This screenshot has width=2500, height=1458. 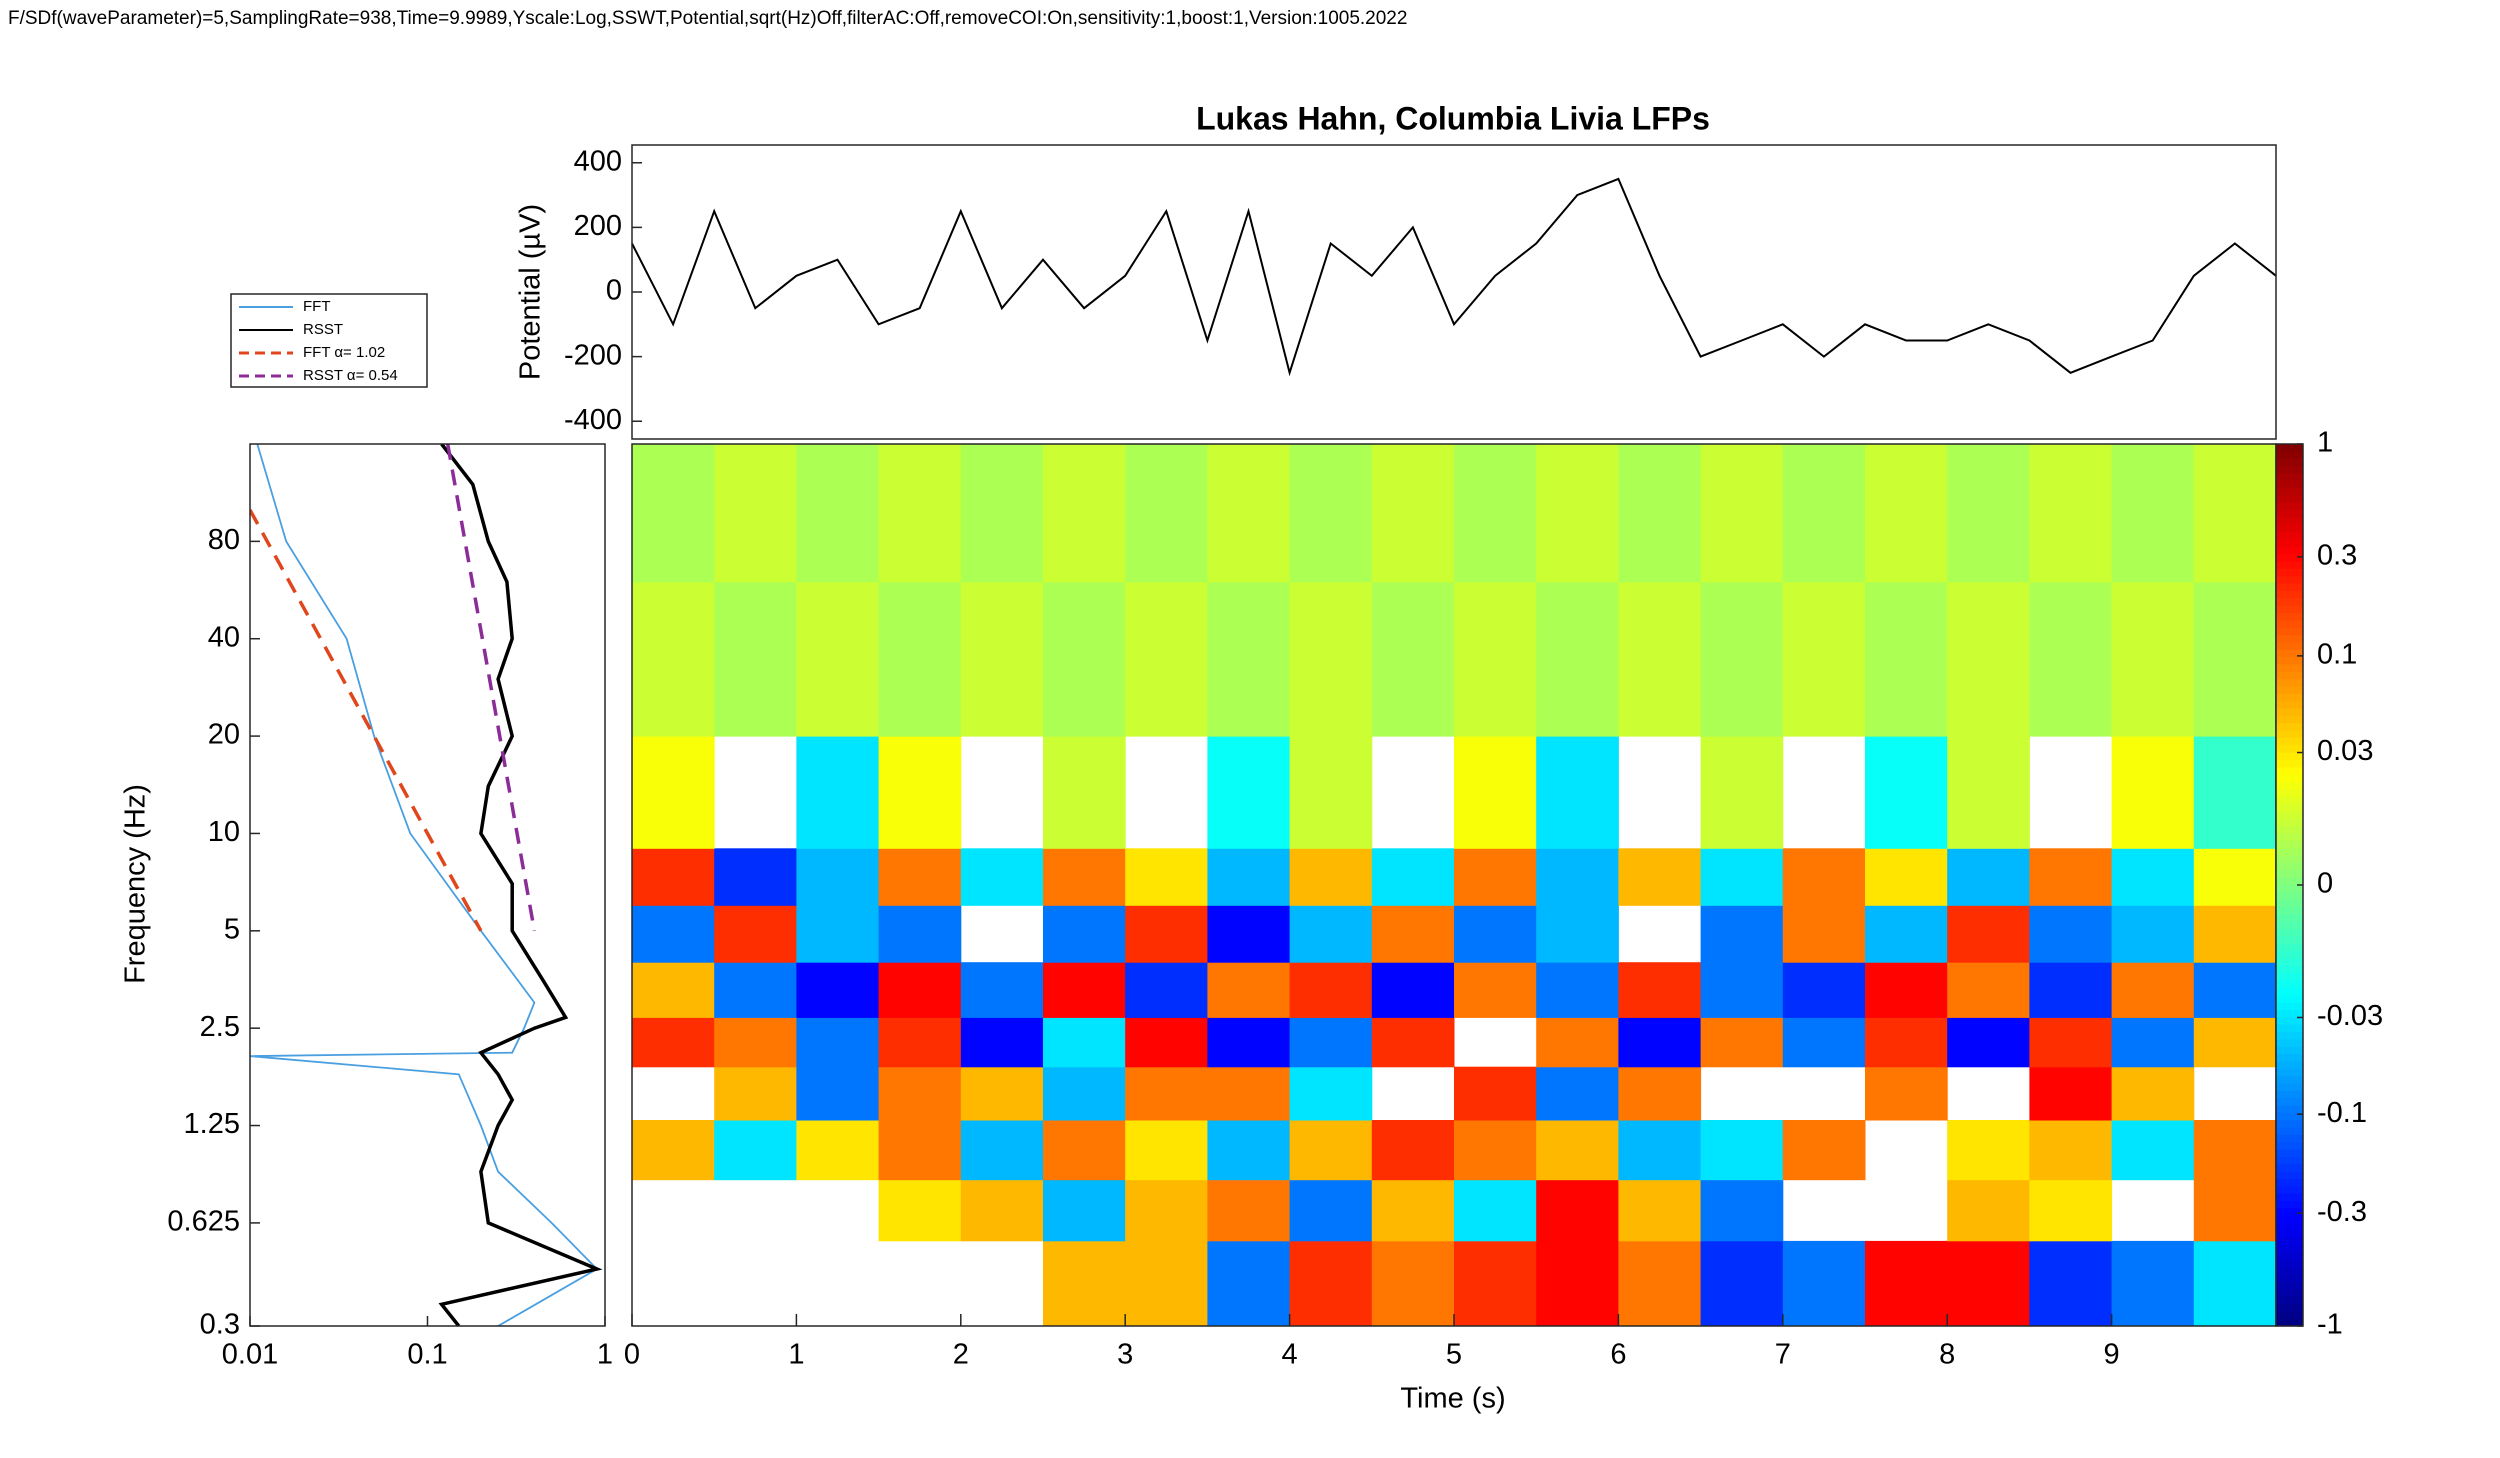 I want to click on spectrum-line, so click(x=366, y=720).